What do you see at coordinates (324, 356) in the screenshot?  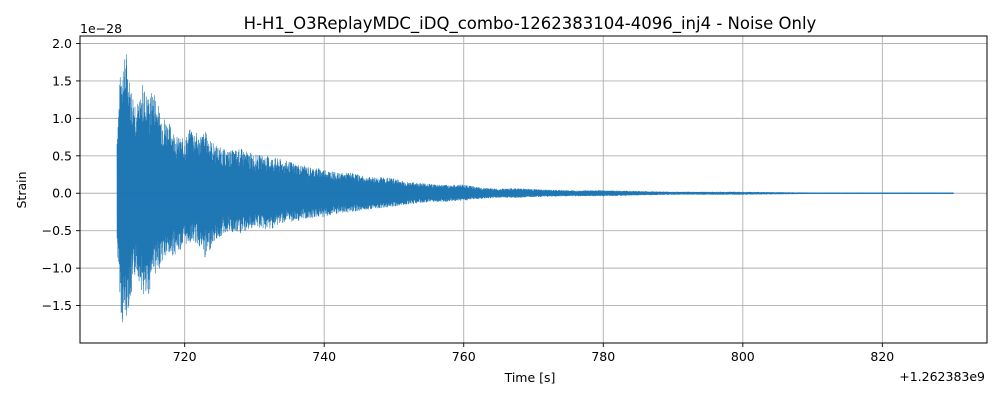 I see `x-tick-label: 740` at bounding box center [324, 356].